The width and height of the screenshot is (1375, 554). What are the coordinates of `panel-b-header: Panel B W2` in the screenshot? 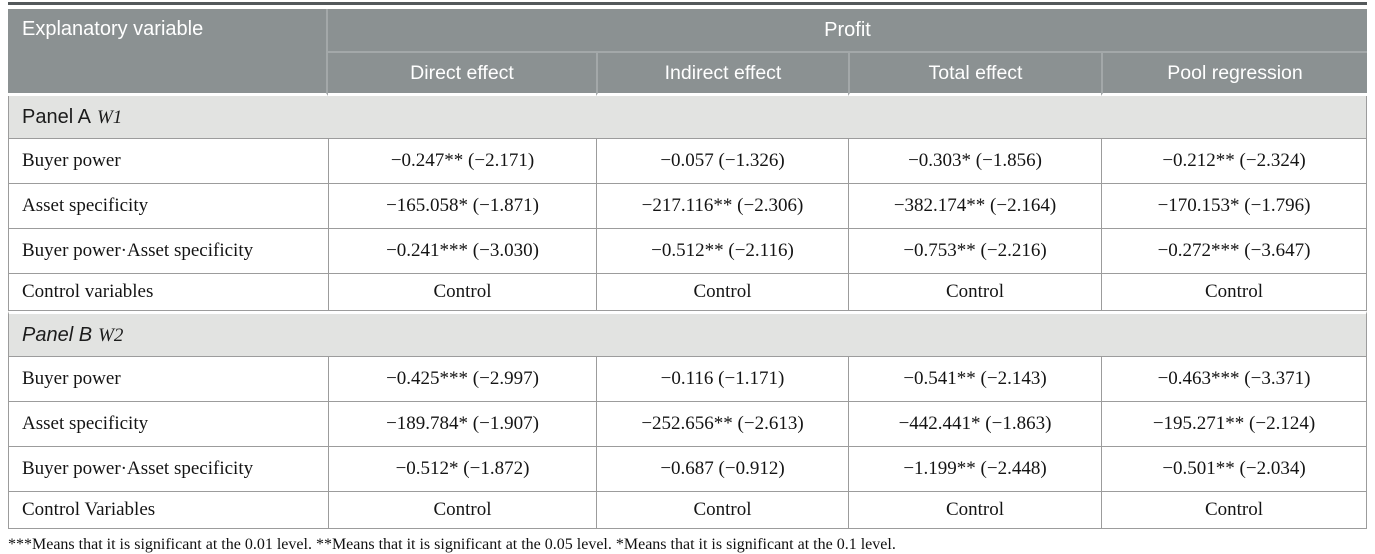 It's located at (687, 334).